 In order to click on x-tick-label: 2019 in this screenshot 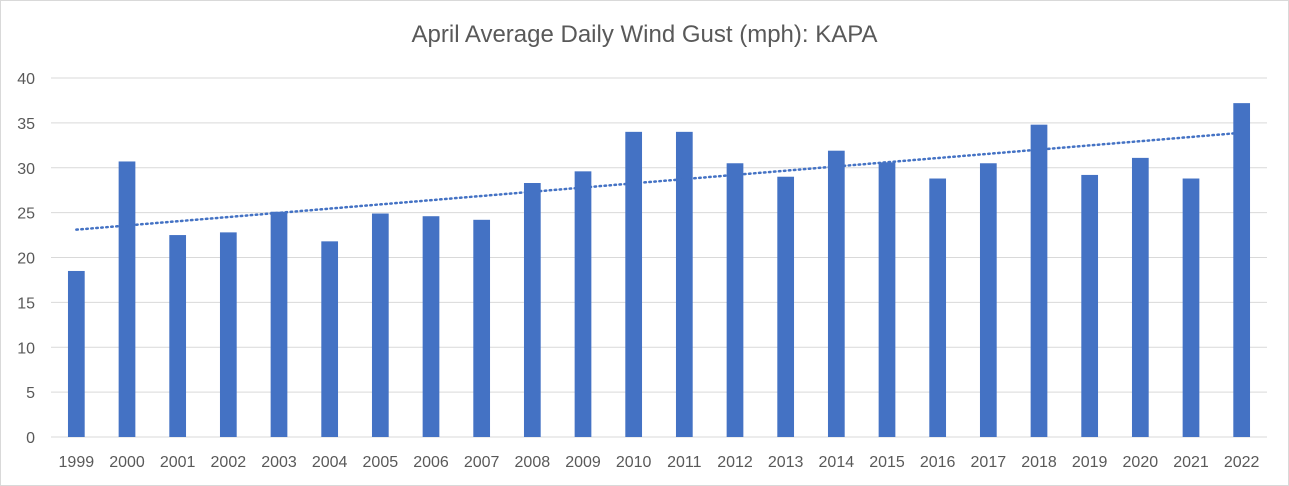, I will do `click(1090, 462)`.